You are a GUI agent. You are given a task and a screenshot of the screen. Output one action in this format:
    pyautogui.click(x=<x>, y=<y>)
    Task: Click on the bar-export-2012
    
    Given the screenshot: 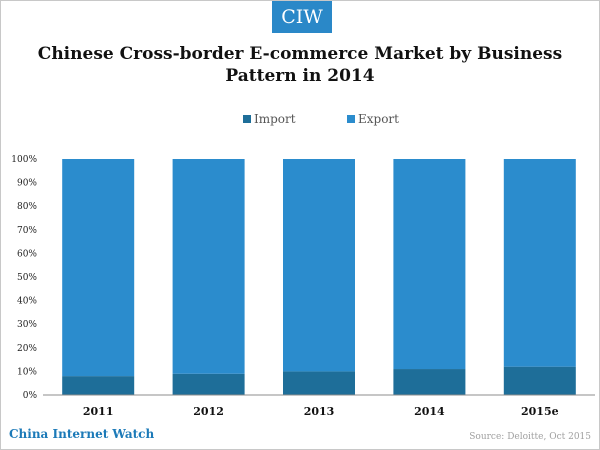 What is the action you would take?
    pyautogui.click(x=208, y=266)
    